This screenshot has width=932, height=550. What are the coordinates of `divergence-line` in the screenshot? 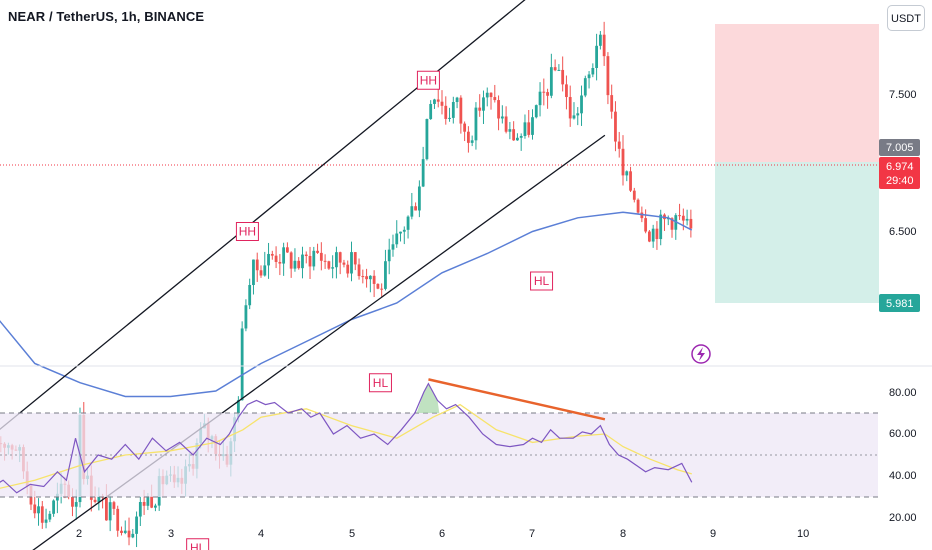 It's located at (517, 399).